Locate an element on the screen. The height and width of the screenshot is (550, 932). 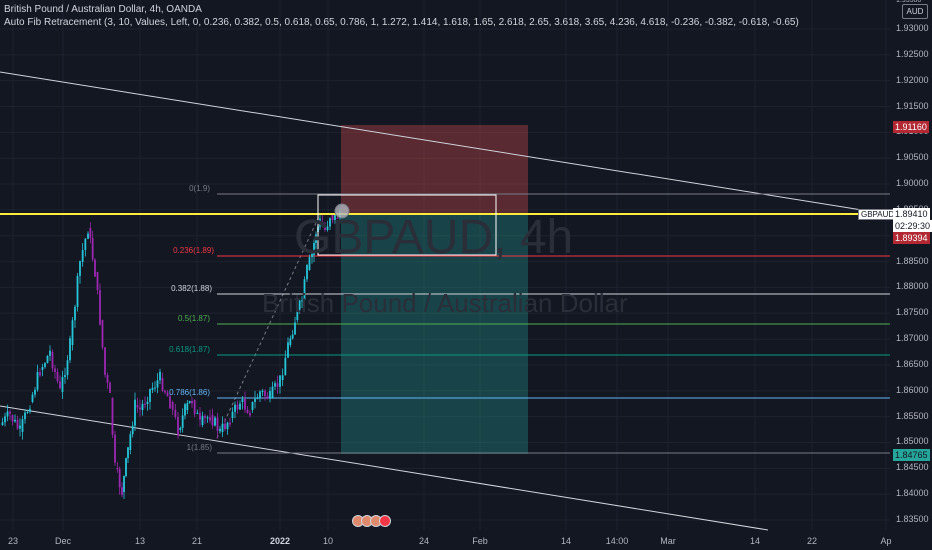
fib-level-label: 0.382(1.88) is located at coordinates (191, 288).